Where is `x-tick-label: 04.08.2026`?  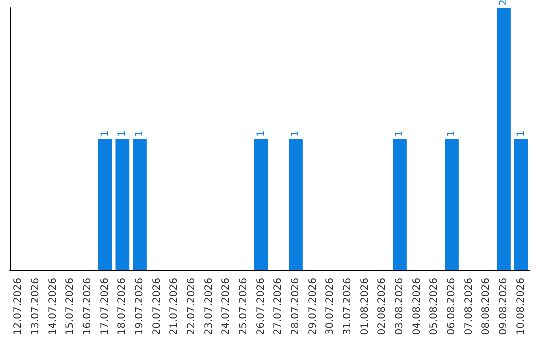
x-tick-label: 04.08.2026 is located at coordinates (417, 307).